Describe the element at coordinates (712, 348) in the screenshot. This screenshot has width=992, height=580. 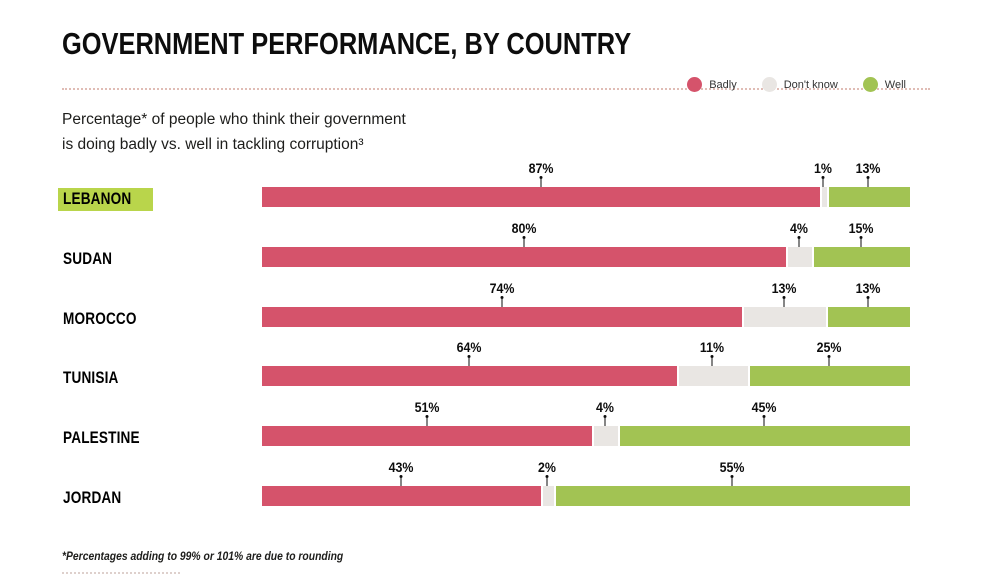
I see `value-label-don-t-know: 11%` at that location.